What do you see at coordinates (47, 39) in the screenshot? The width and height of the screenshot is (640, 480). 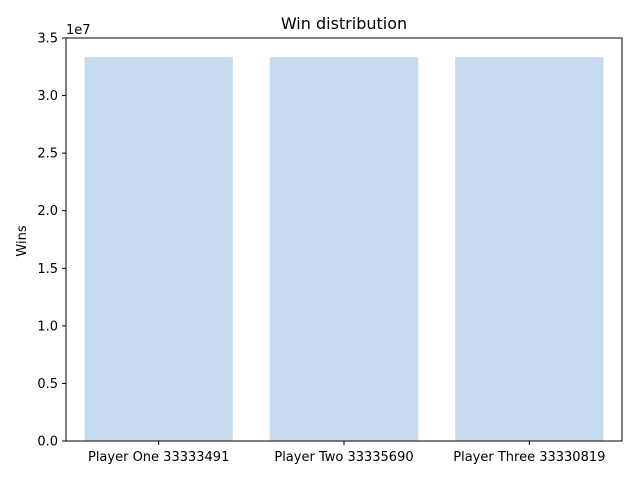 I see `y-tick-label: 3.5` at bounding box center [47, 39].